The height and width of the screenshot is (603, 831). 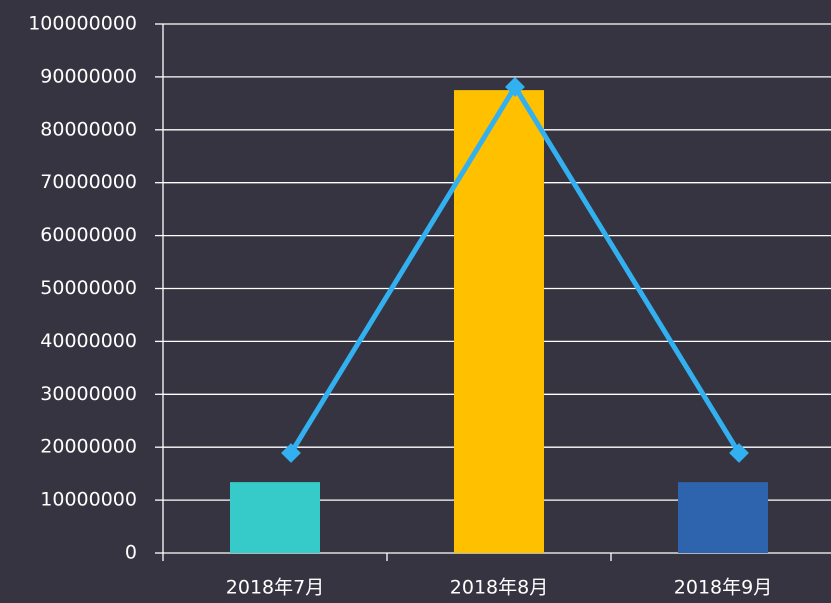 I want to click on y-tick-label: 0, so click(x=131, y=553).